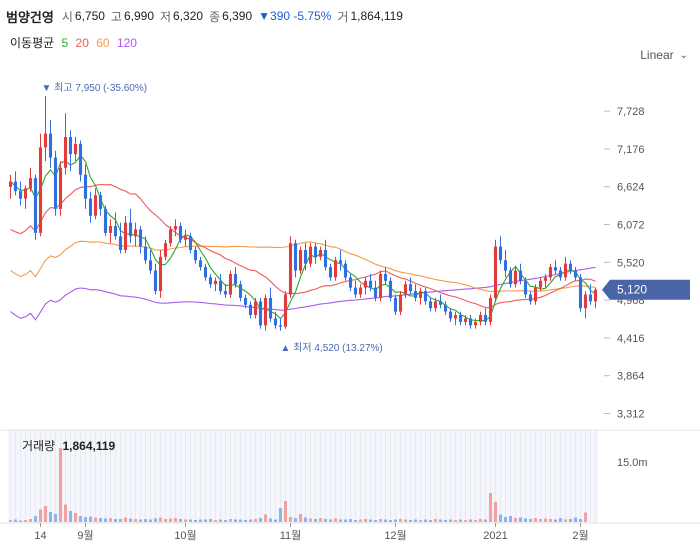 Image resolution: width=700 pixels, height=548 pixels. Describe the element at coordinates (65, 43) in the screenshot. I see `ma-5: 5` at that location.